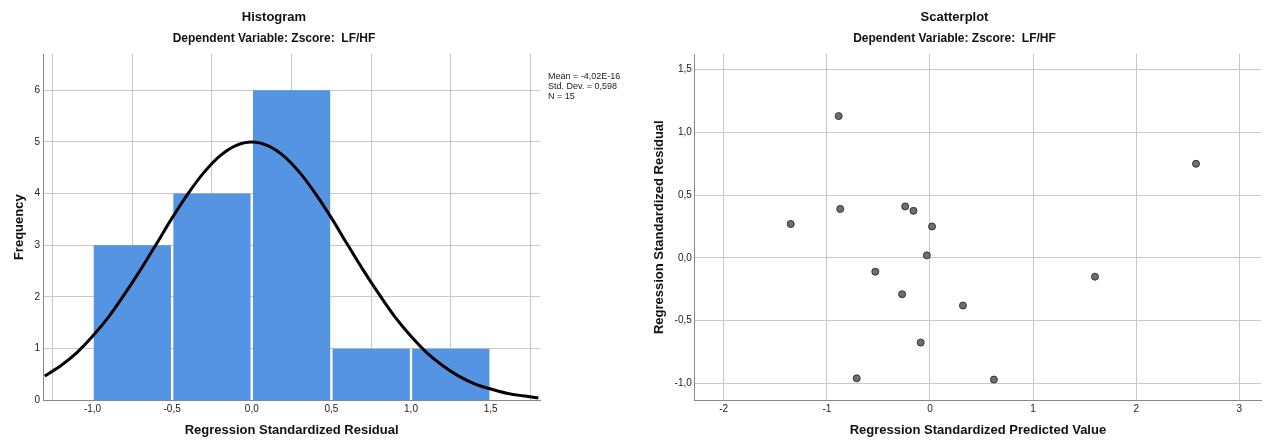 The height and width of the screenshot is (446, 1283). I want to click on text: N = 15, so click(561, 95).